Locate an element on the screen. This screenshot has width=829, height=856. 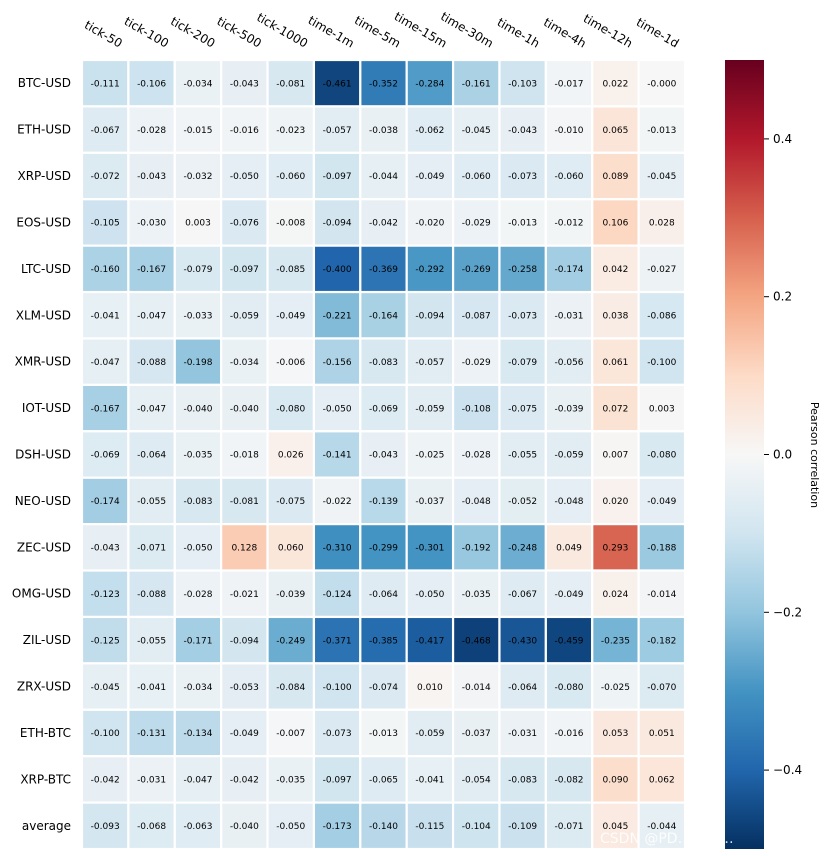
cell-value-label: -0.039 is located at coordinates (569, 409).